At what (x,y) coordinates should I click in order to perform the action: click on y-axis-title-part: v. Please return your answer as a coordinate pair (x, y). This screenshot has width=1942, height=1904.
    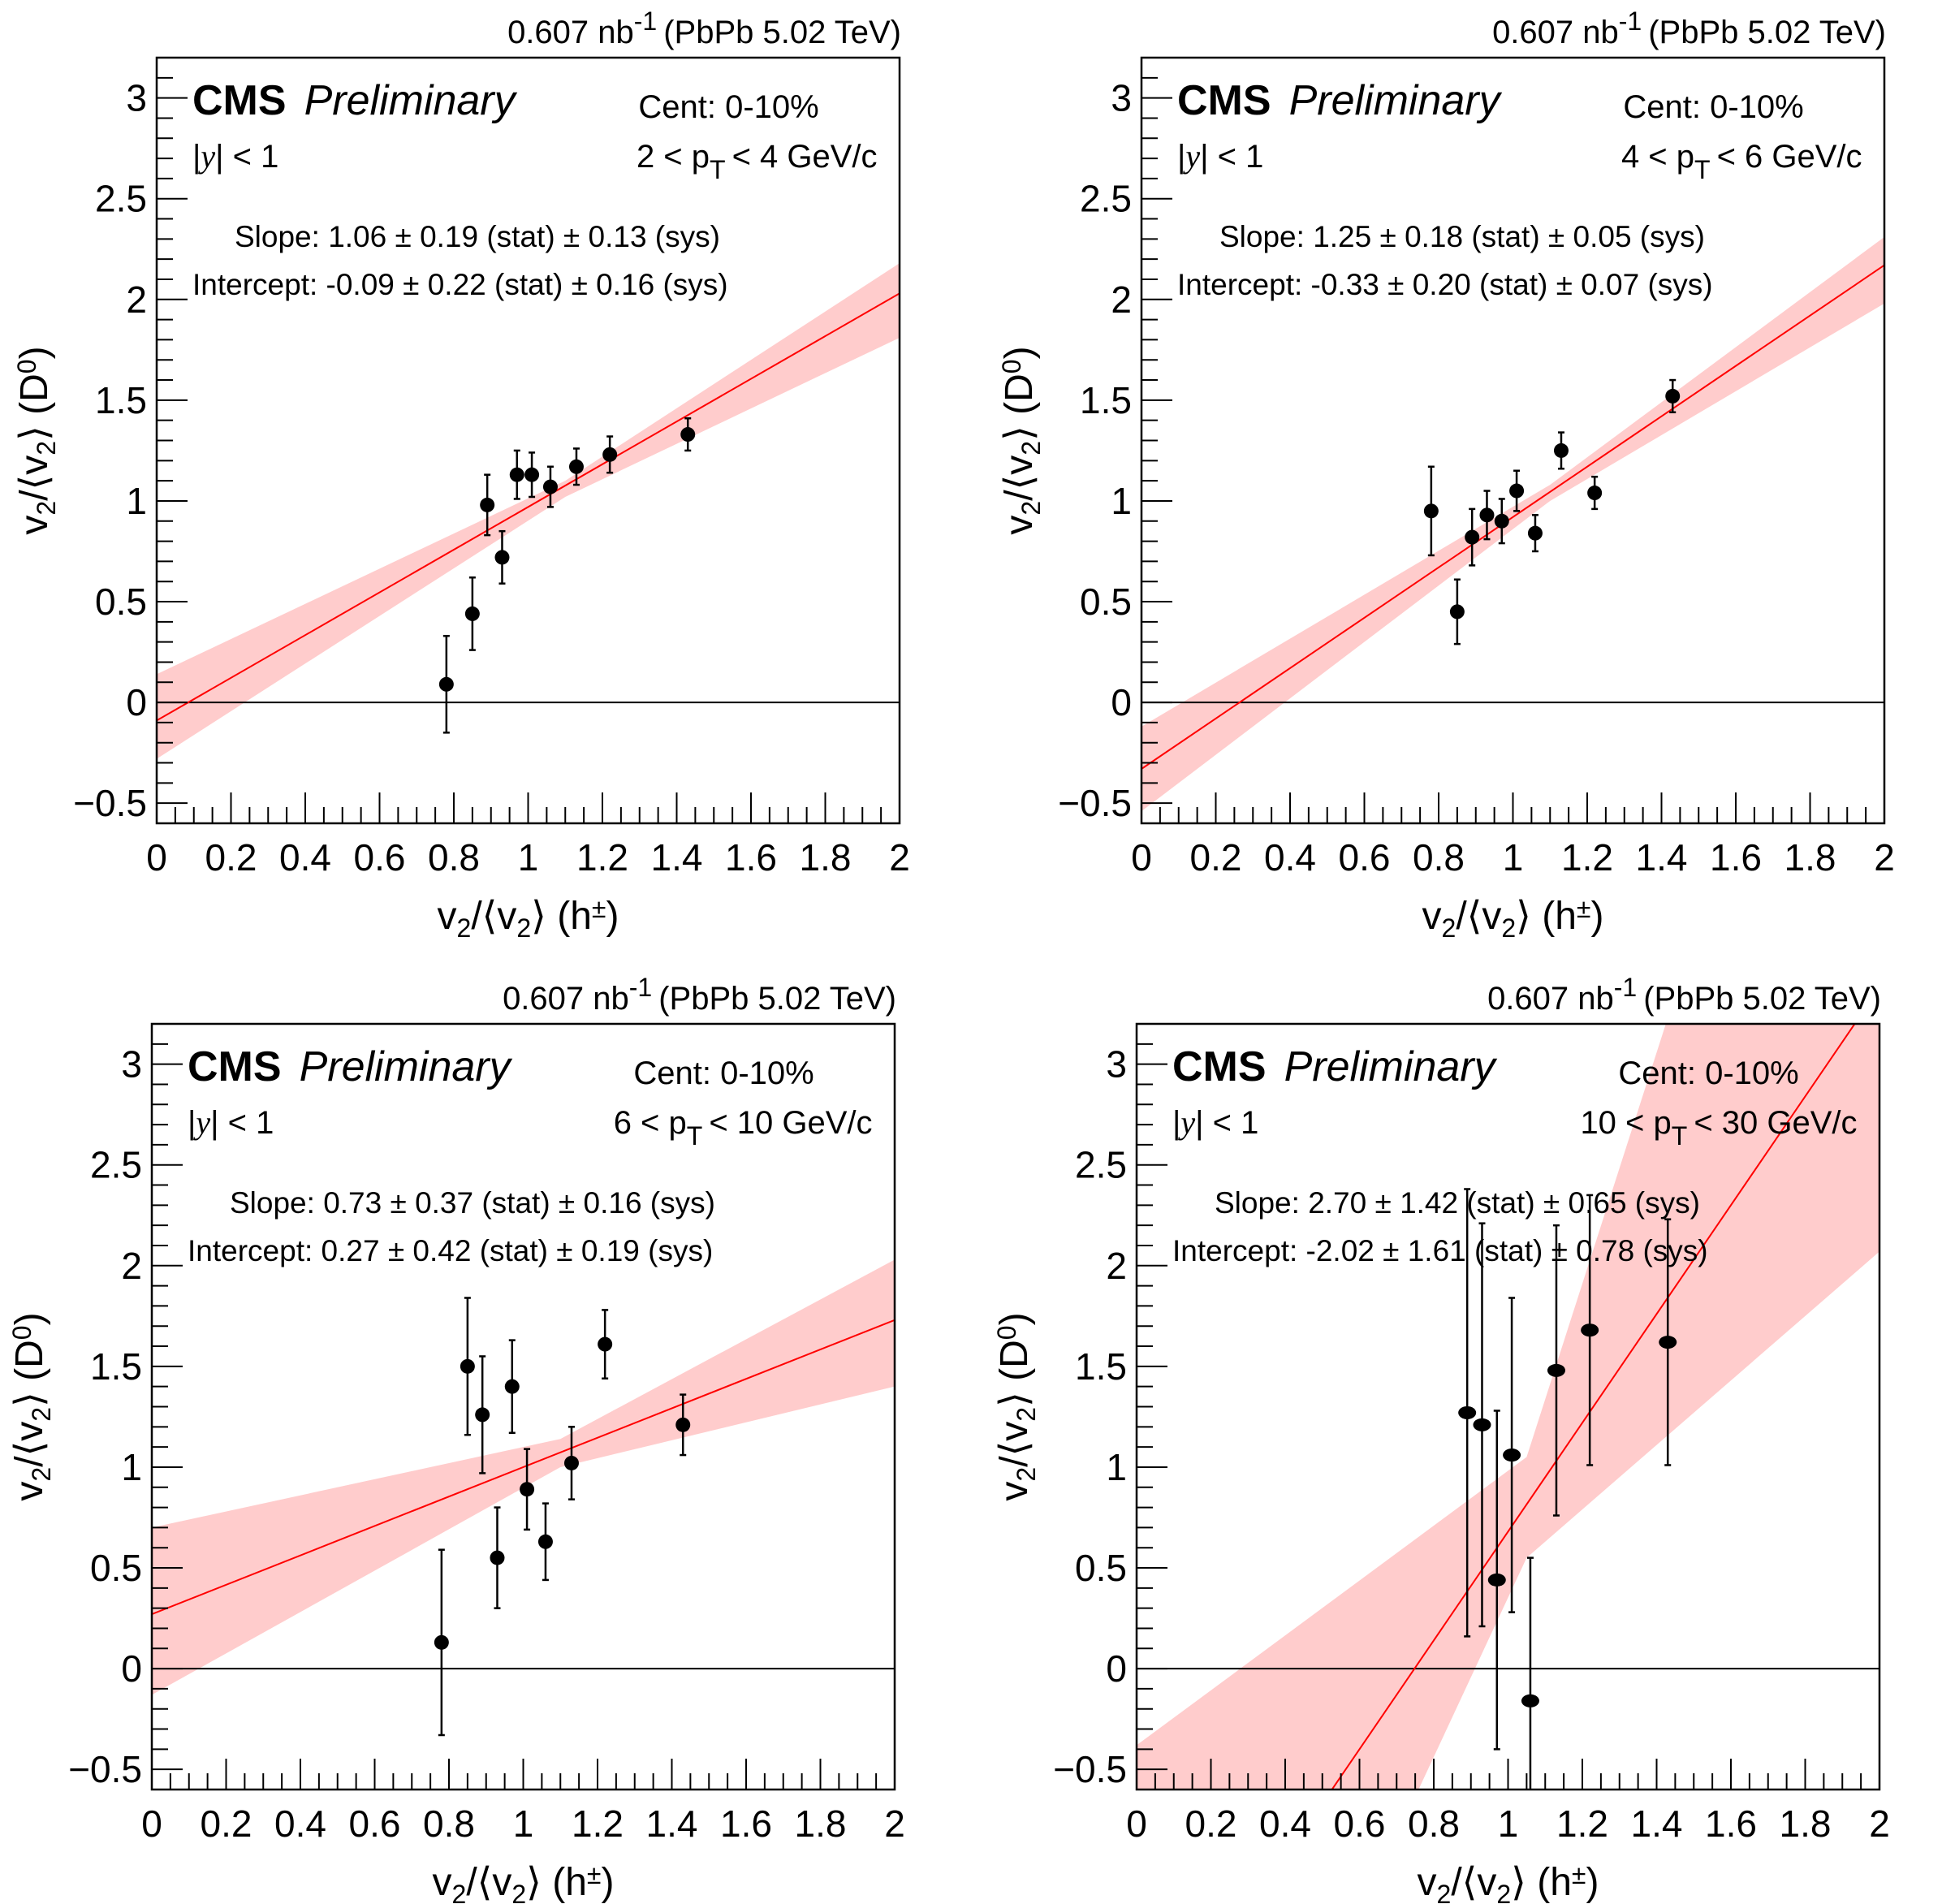
    Looking at the image, I should click on (29, 1491).